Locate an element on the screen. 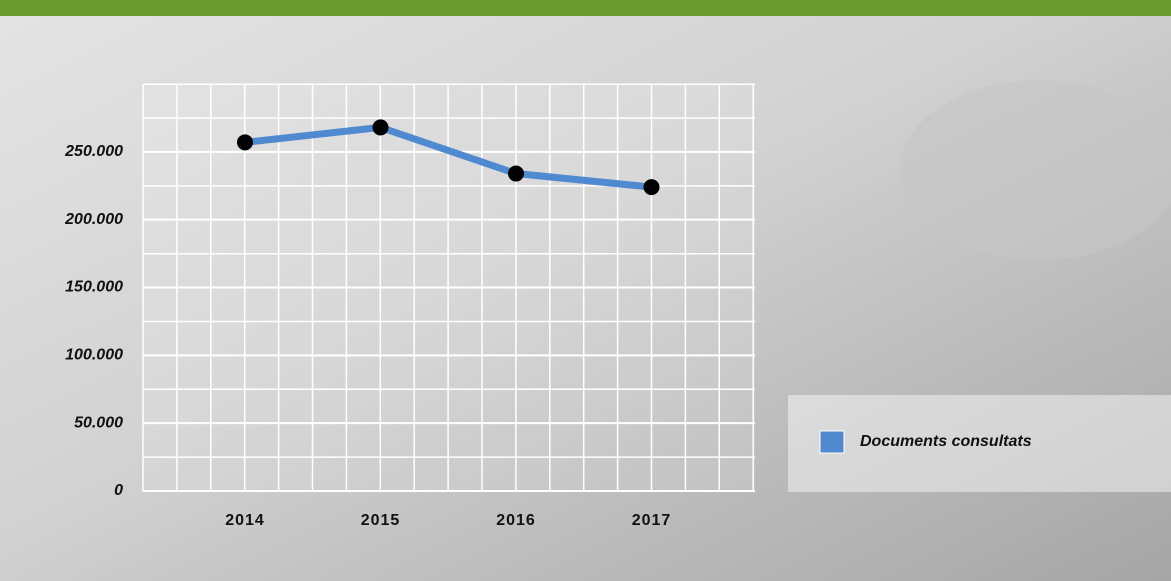 Image resolution: width=1171 pixels, height=581 pixels. x-tick-label: 2017 is located at coordinates (652, 520).